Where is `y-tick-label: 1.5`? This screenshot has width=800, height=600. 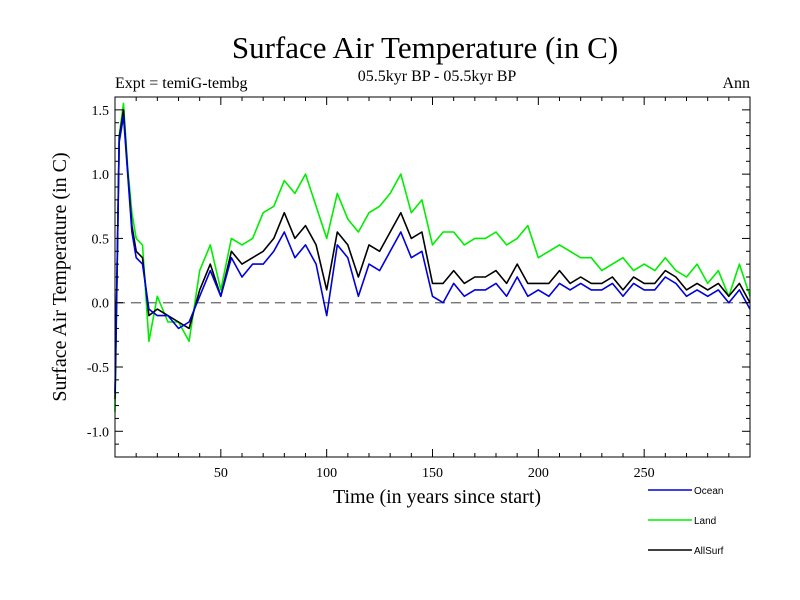
y-tick-label: 1.5 is located at coordinates (101, 111).